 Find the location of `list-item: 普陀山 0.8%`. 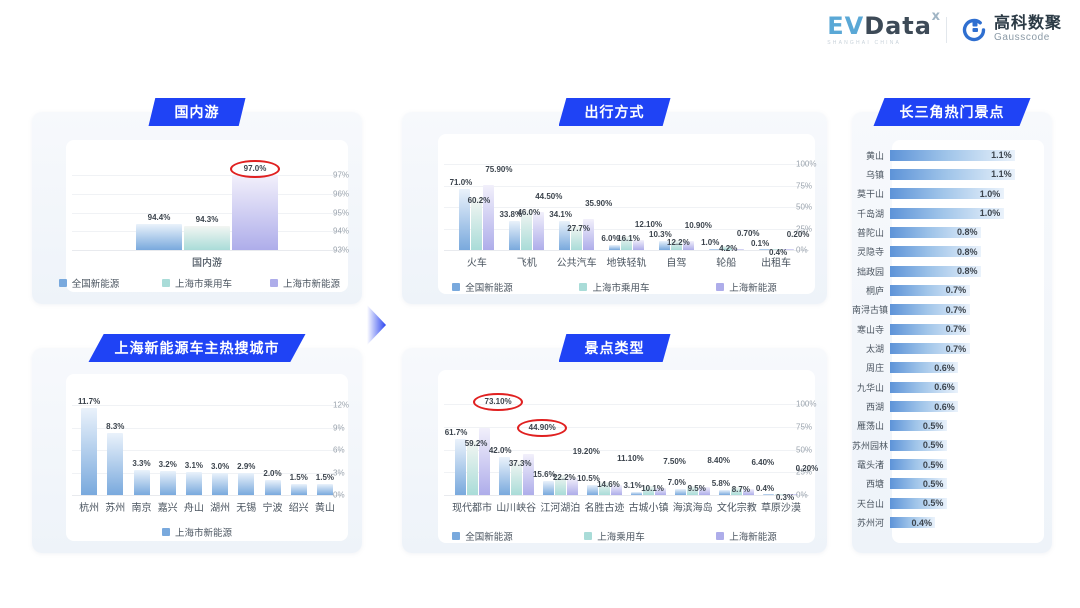

list-item: 普陀山 0.8% is located at coordinates (944, 232).